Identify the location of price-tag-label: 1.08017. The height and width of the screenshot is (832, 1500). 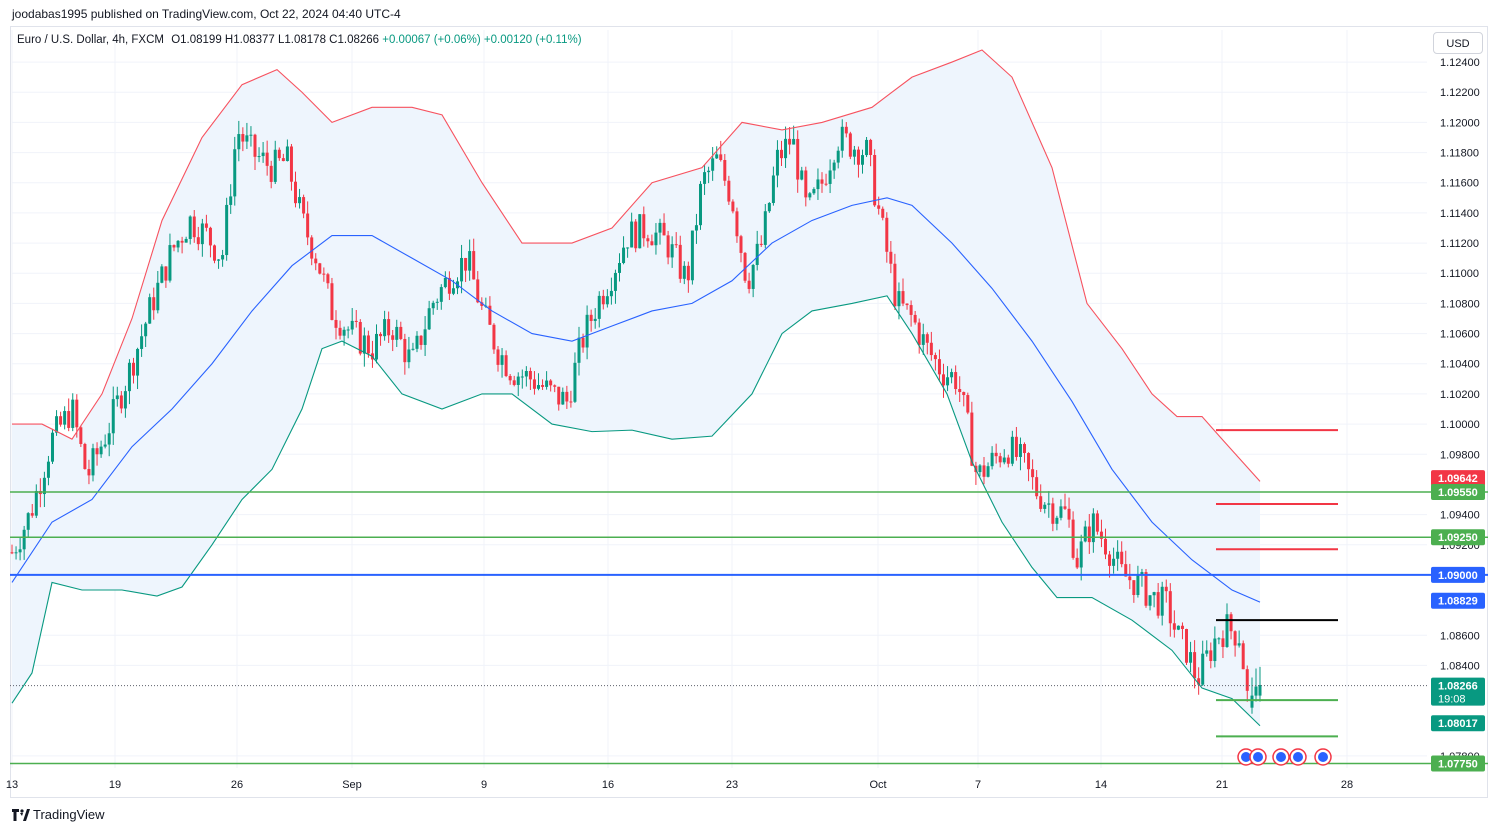
(1458, 724).